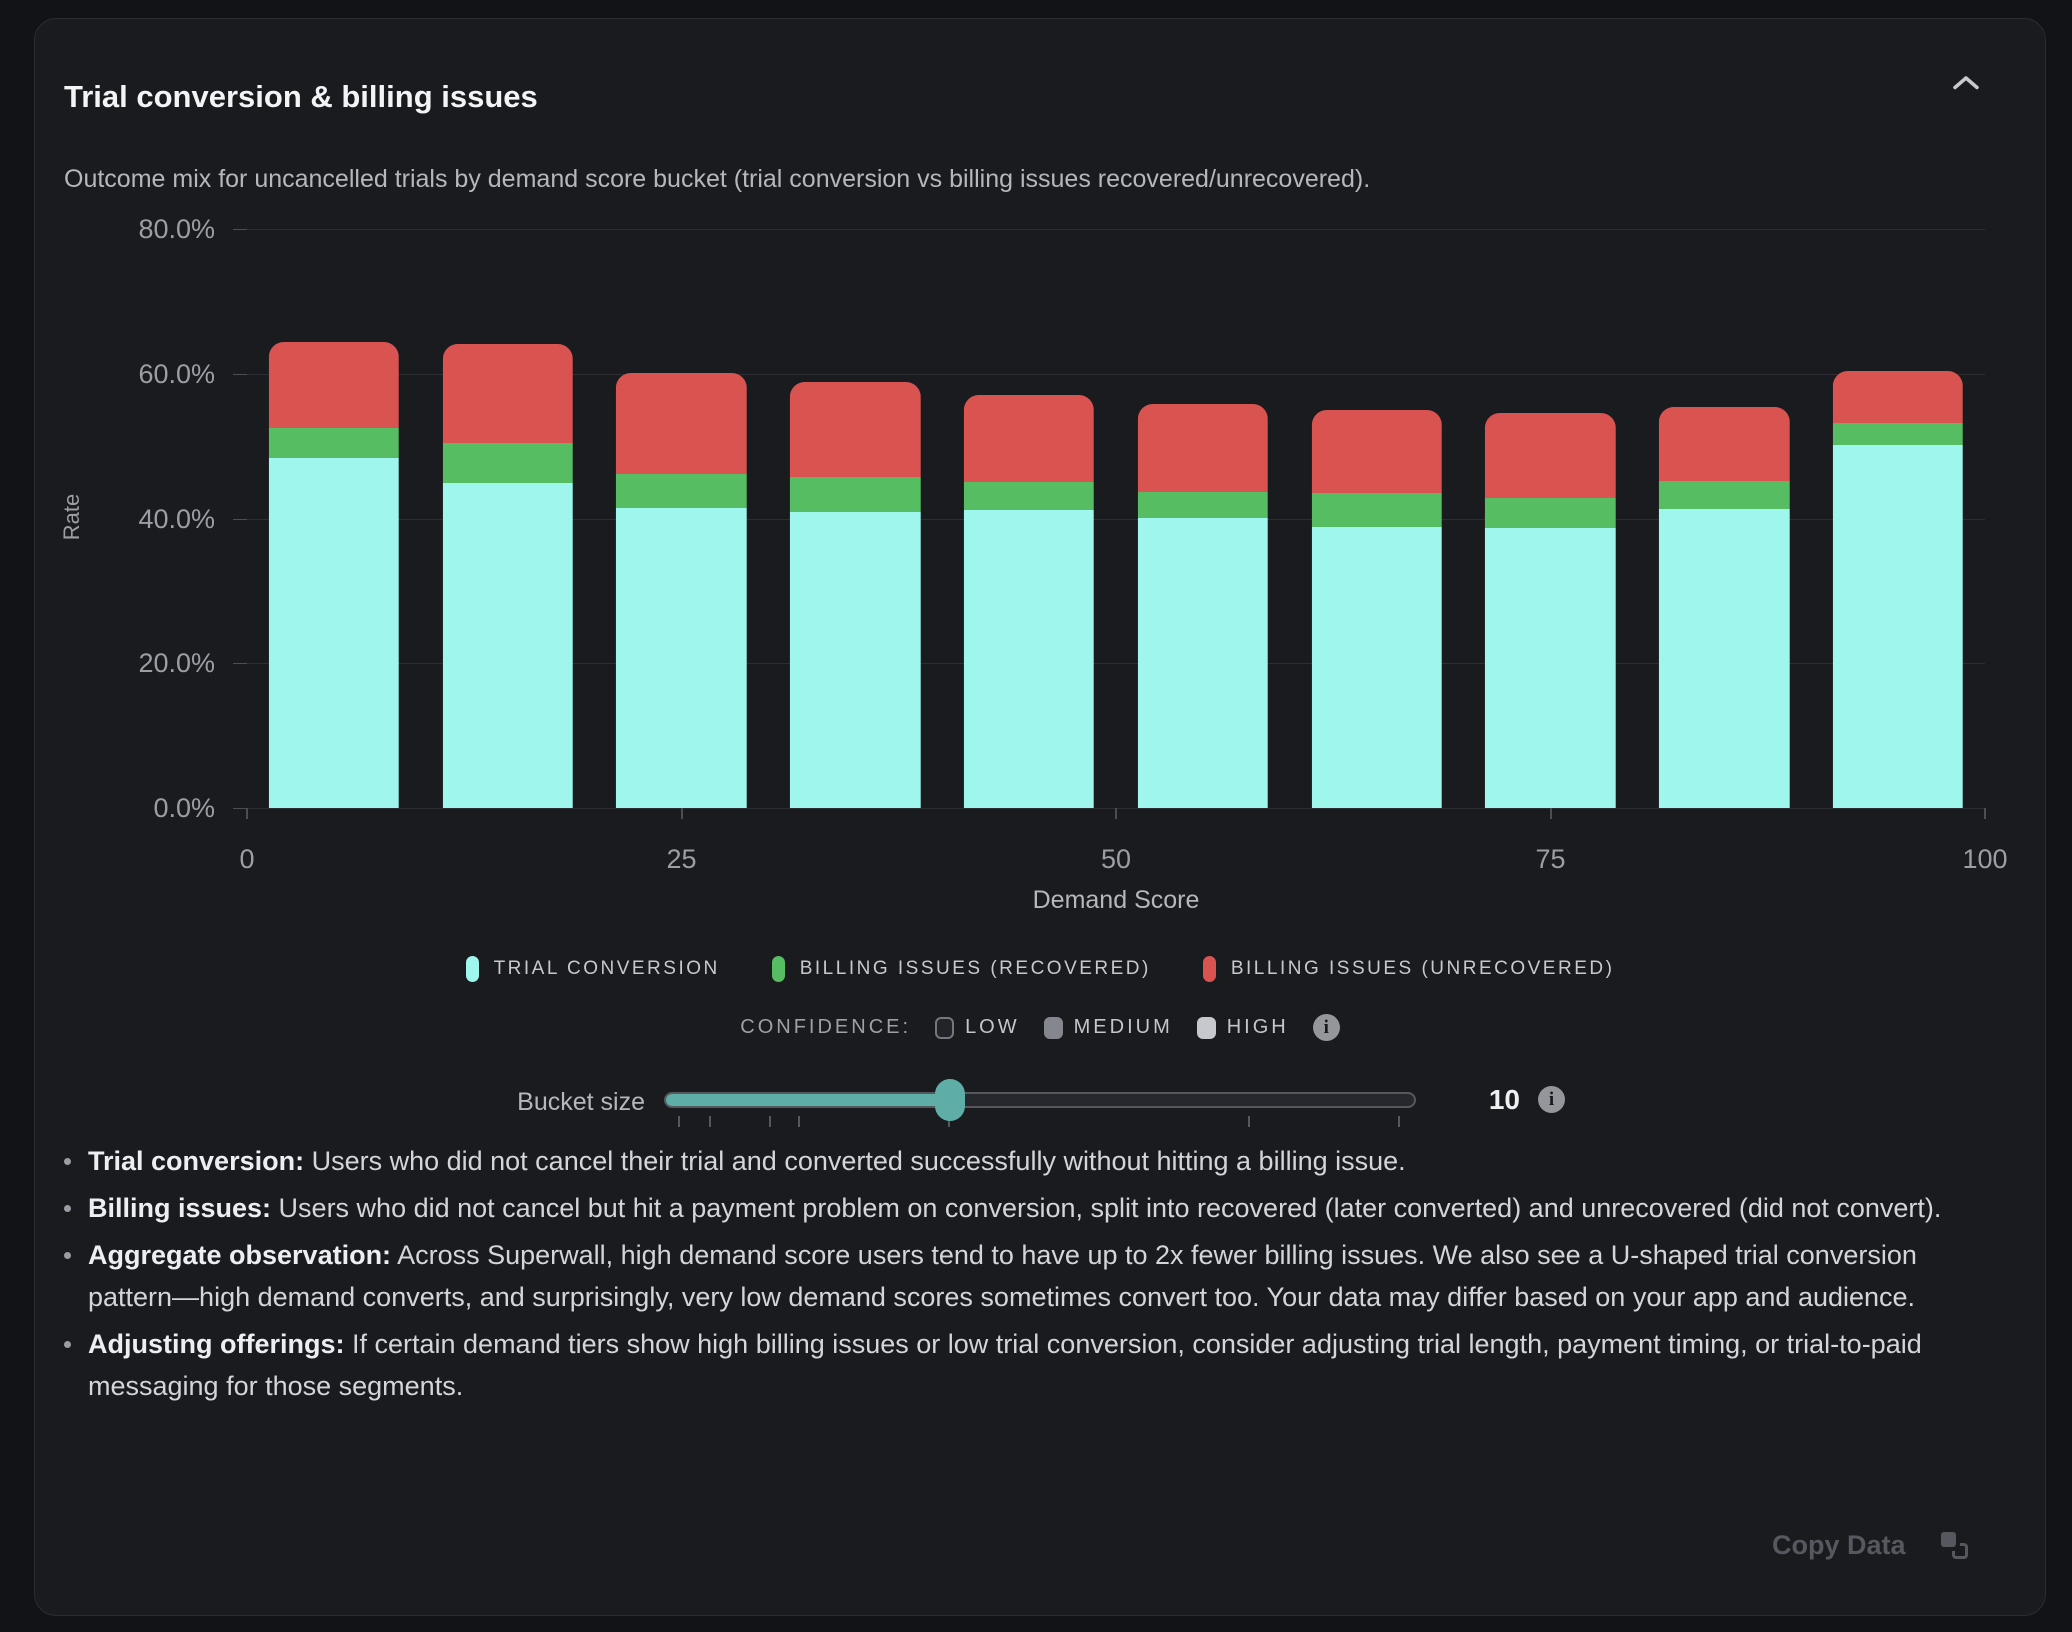 The height and width of the screenshot is (1632, 2072). What do you see at coordinates (176, 518) in the screenshot?
I see `y-axis-tick-label: 40.0%` at bounding box center [176, 518].